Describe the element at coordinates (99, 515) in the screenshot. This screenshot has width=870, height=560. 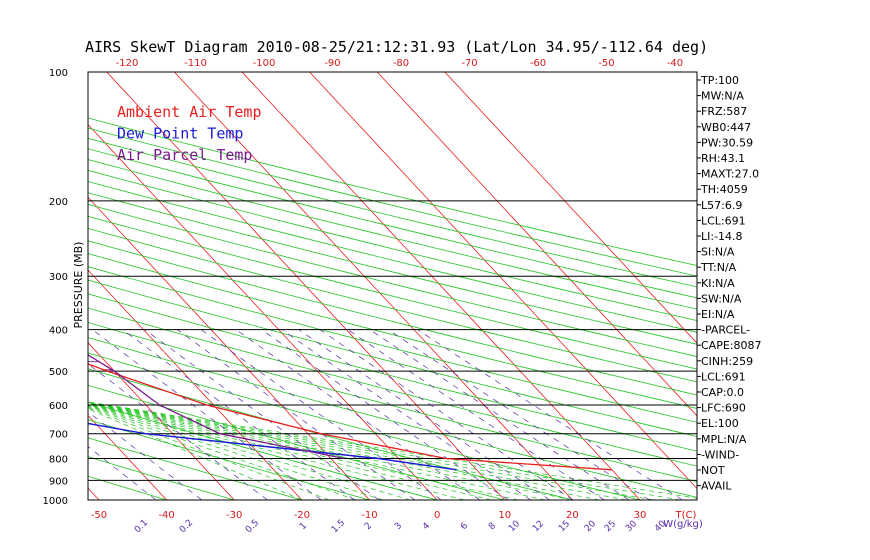
I see `bottom-temp-tick-label: -50` at that location.